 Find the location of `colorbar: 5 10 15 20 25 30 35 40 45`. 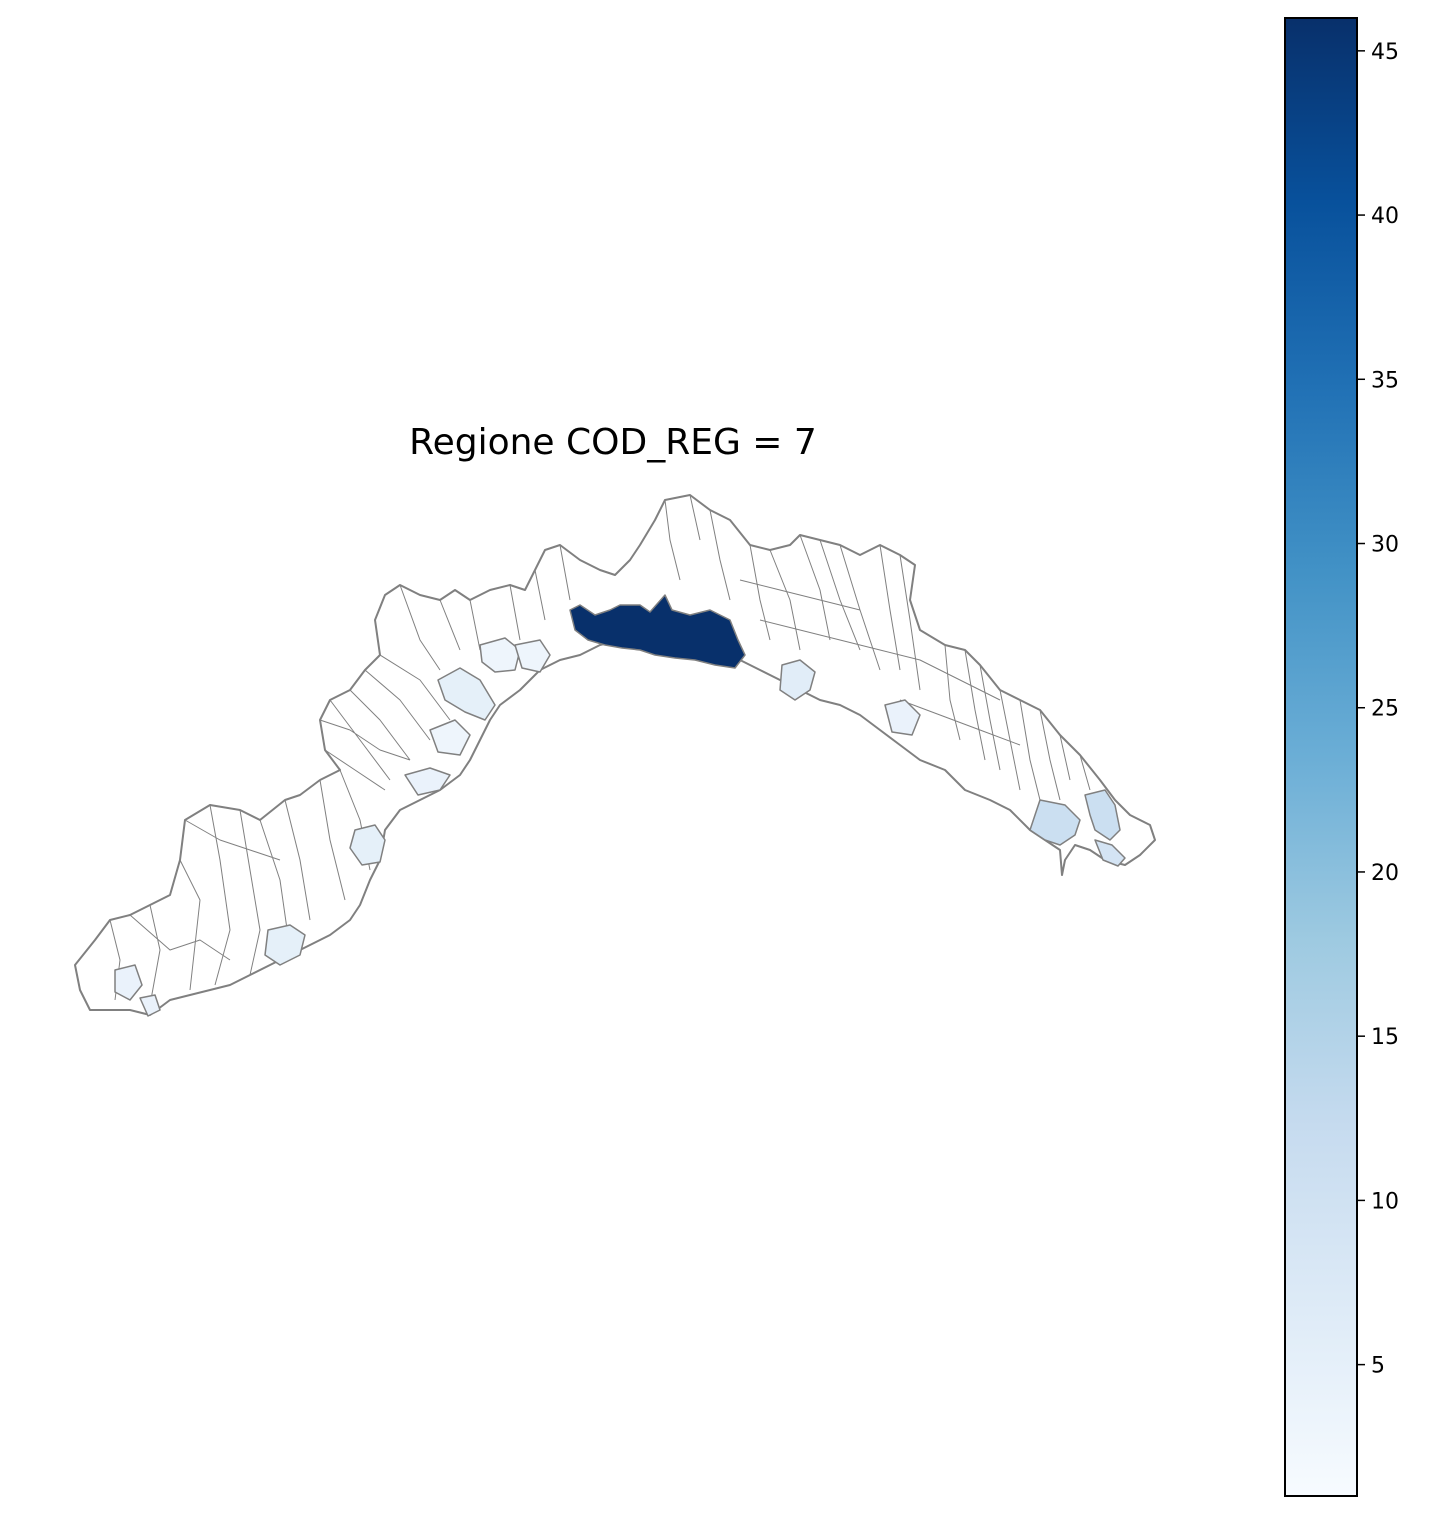

colorbar: 5 10 15 20 25 30 35 40 45 is located at coordinates (1341, 757).